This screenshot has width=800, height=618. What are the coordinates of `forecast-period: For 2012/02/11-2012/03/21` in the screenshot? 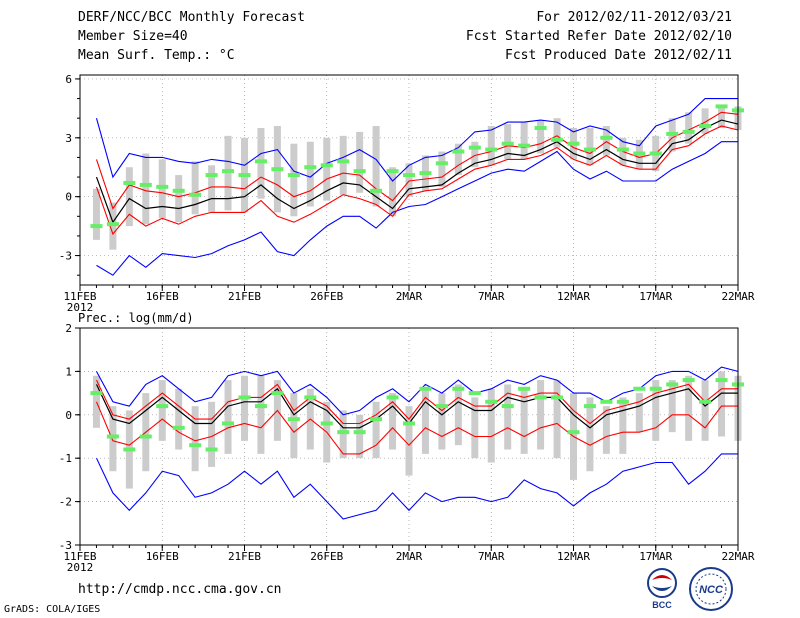 It's located at (634, 17).